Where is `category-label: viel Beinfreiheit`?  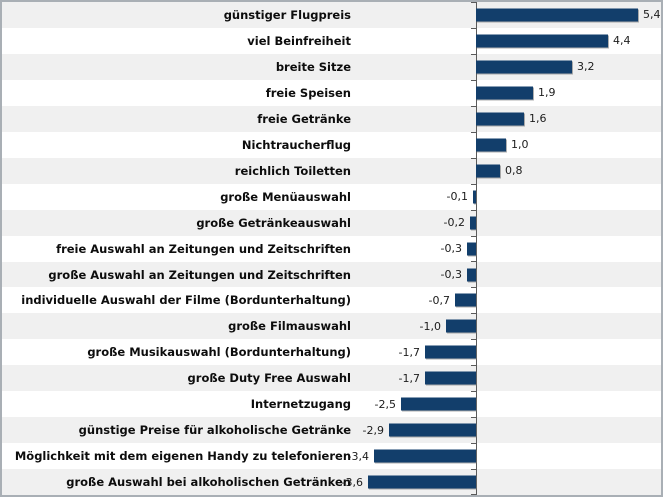 category-label: viel Beinfreiheit is located at coordinates (299, 40).